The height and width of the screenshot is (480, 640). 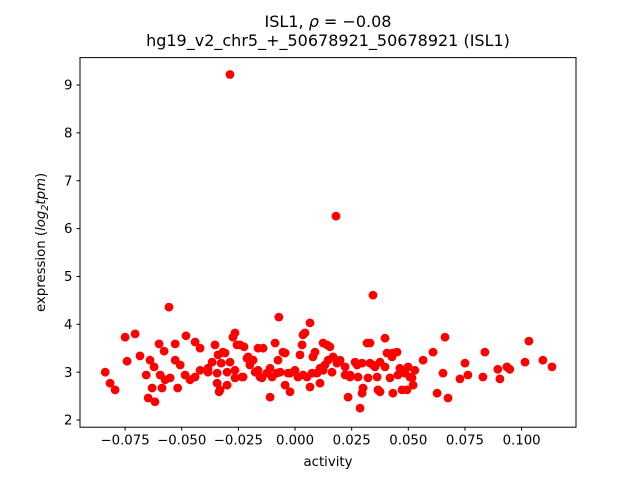 I want to click on x-tick-label: 0.000, so click(x=295, y=441).